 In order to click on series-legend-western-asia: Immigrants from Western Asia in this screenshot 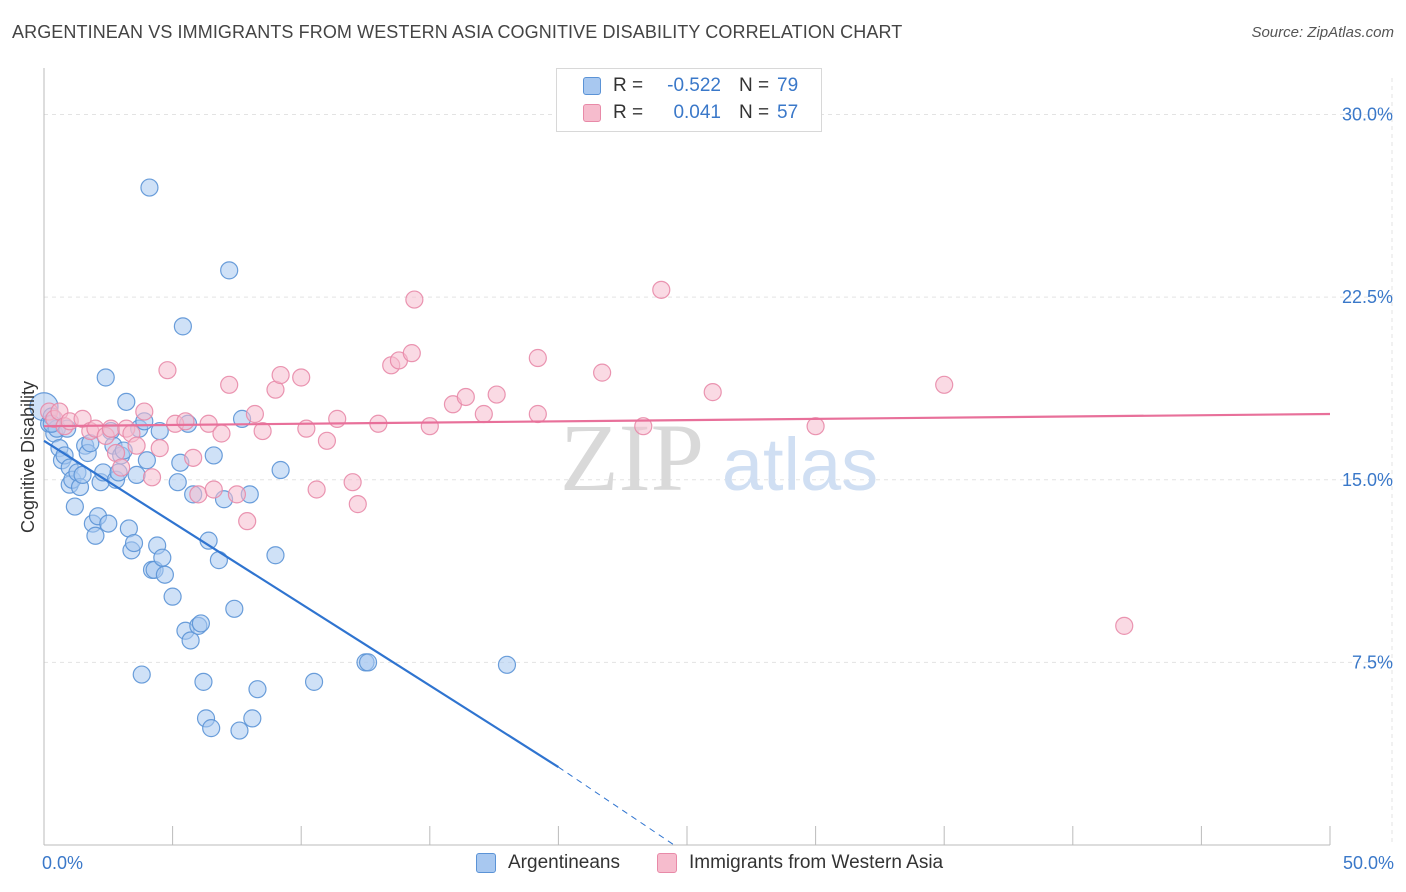, I will do `click(800, 863)`.